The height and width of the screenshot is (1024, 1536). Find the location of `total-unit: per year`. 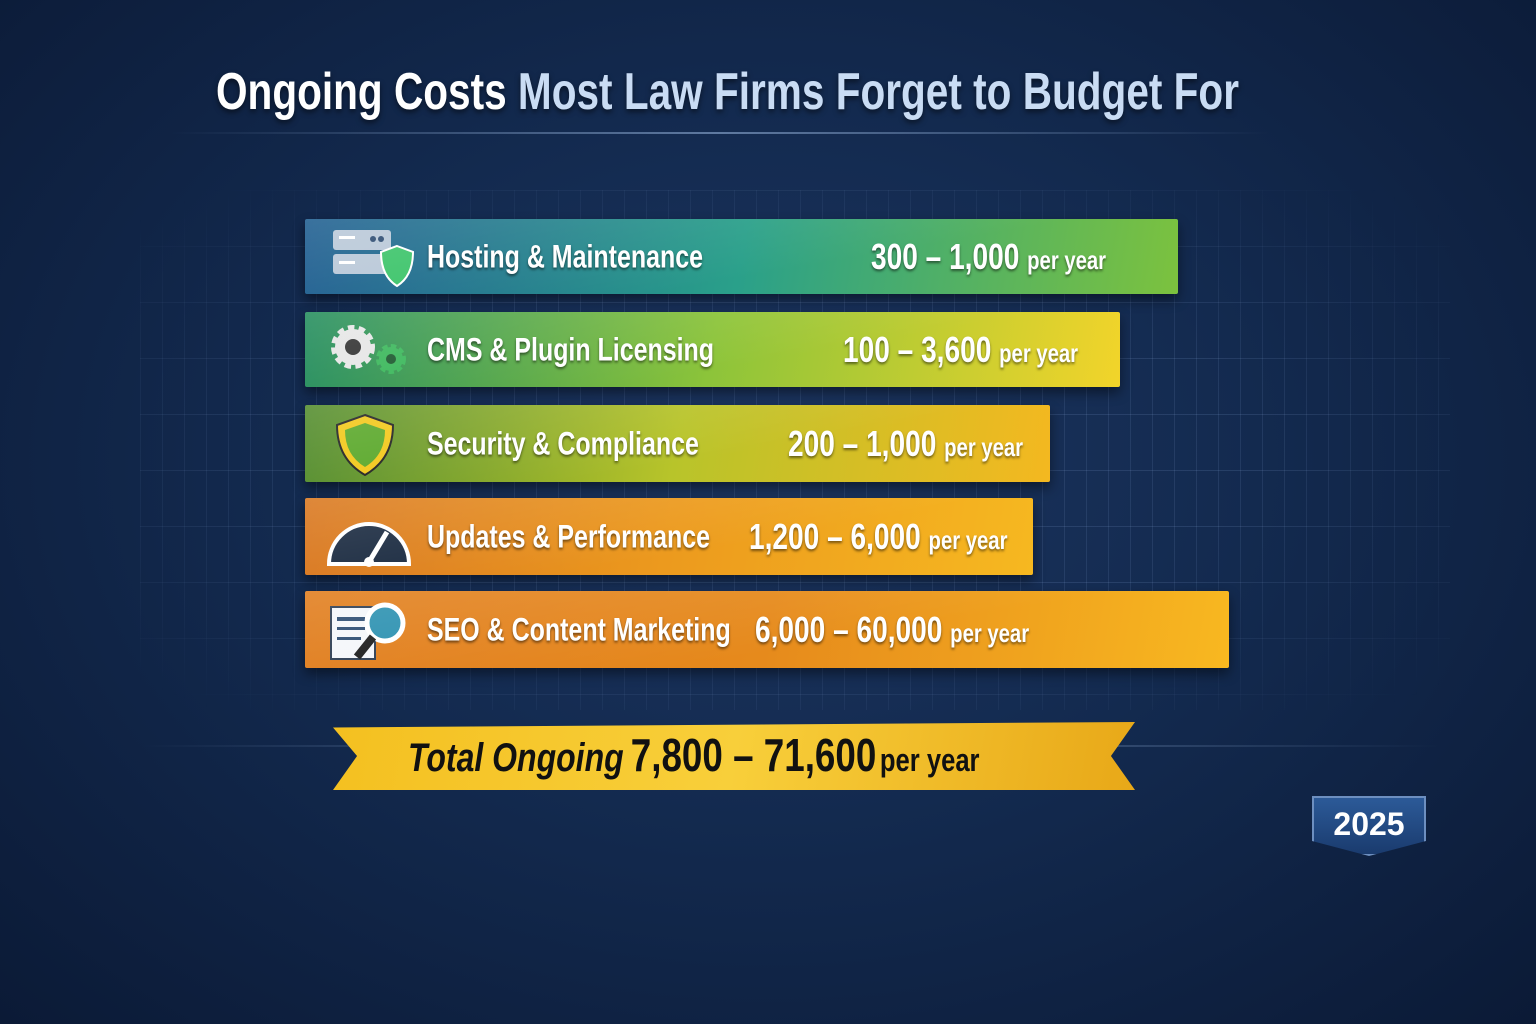

total-unit: per year is located at coordinates (929, 760).